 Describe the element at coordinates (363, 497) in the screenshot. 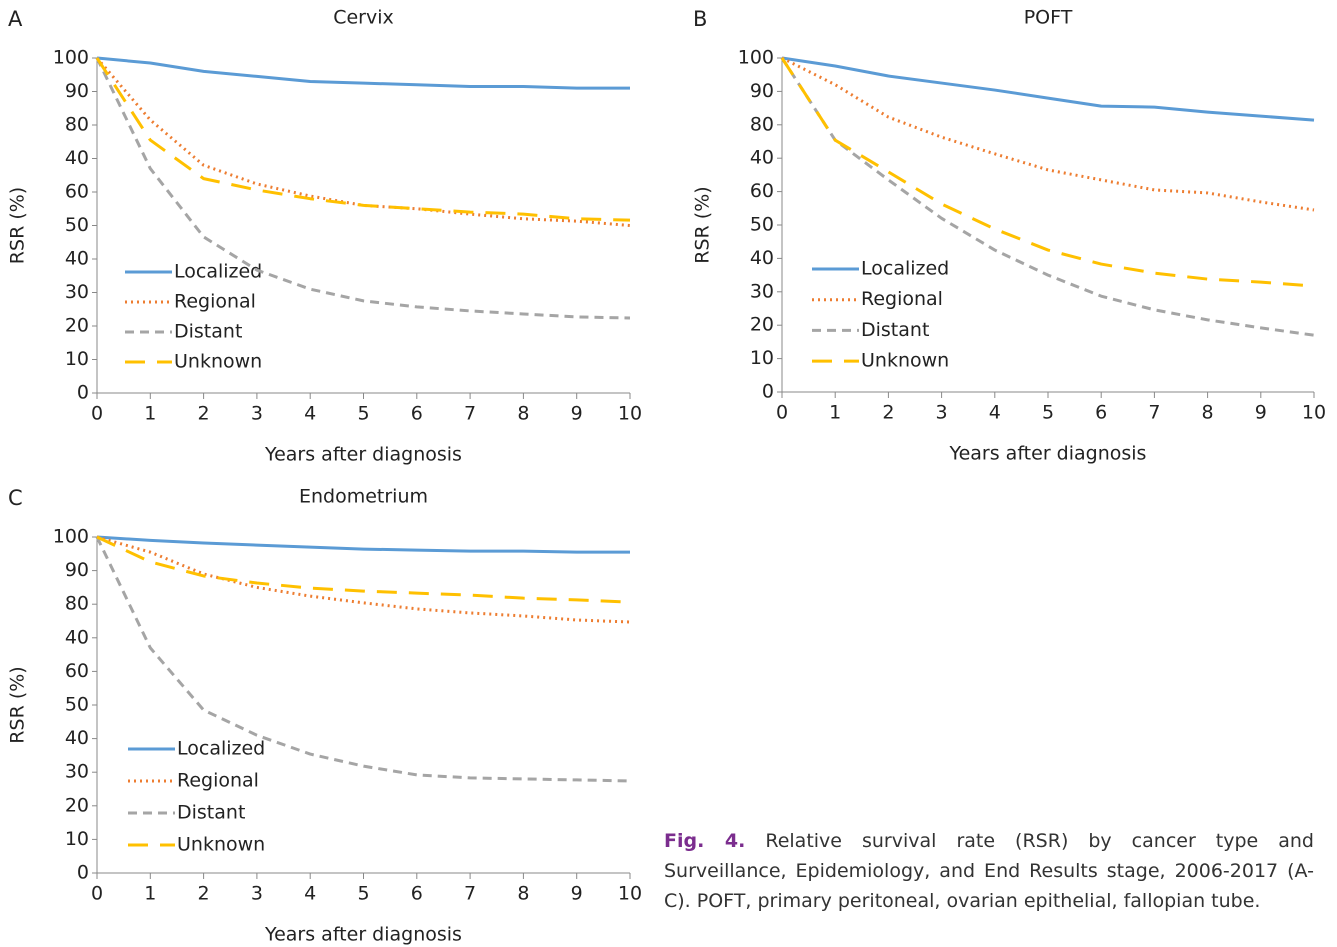

I see `chart-title: Endometrium` at that location.